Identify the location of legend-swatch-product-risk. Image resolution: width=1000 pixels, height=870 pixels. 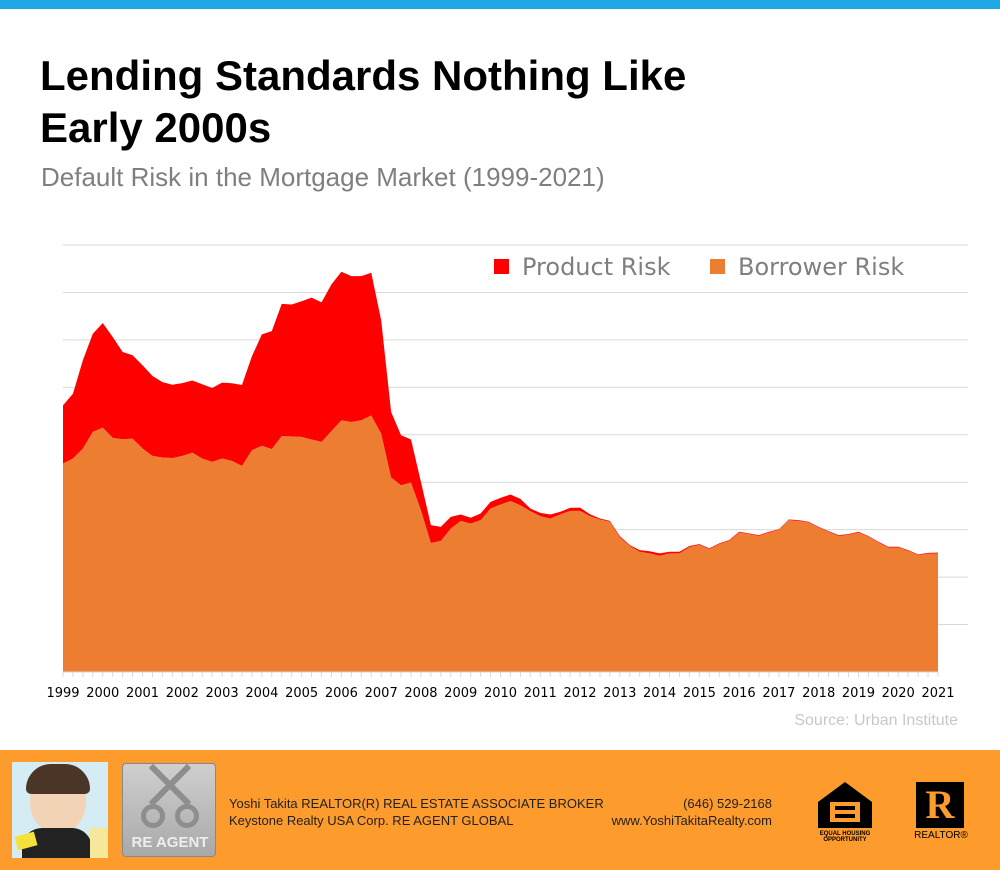
(501, 266).